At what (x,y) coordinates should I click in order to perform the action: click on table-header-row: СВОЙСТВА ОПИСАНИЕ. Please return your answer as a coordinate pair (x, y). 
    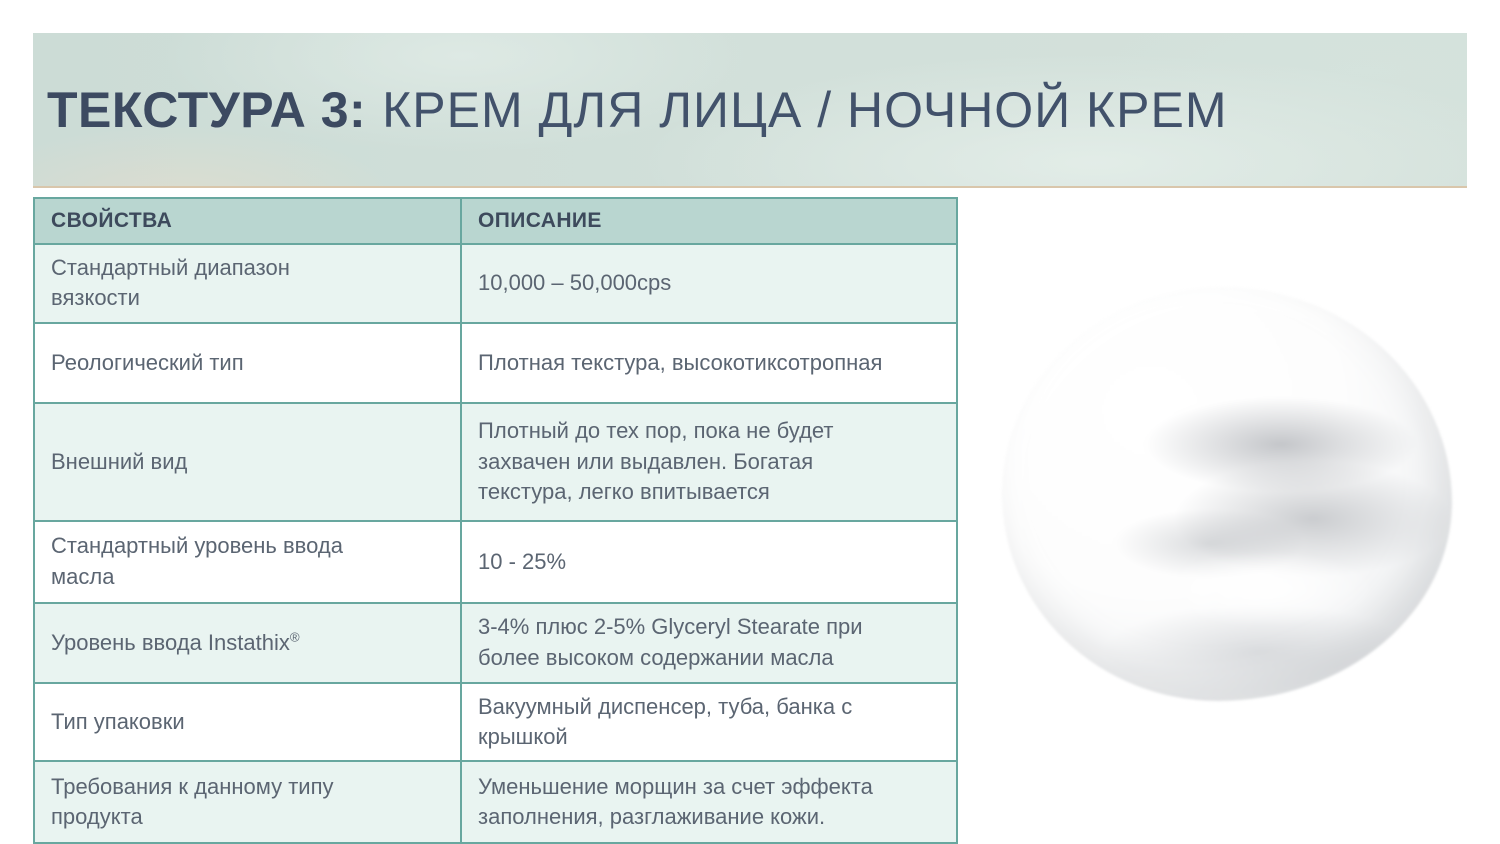
    Looking at the image, I should click on (495, 221).